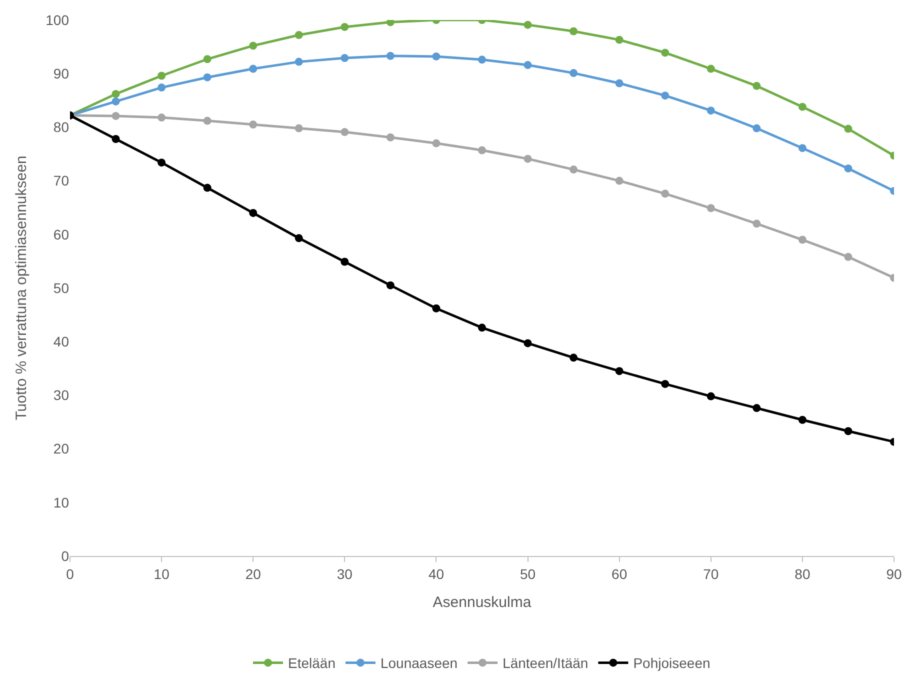  I want to click on x-tick-label: 40, so click(436, 574).